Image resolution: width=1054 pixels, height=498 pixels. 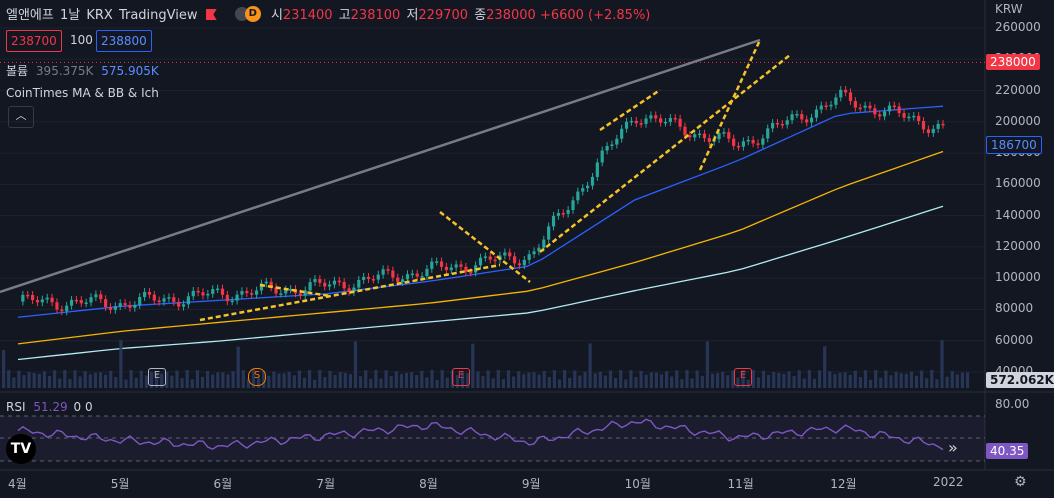 I want to click on bid-price-box: 238700, so click(x=34, y=41).